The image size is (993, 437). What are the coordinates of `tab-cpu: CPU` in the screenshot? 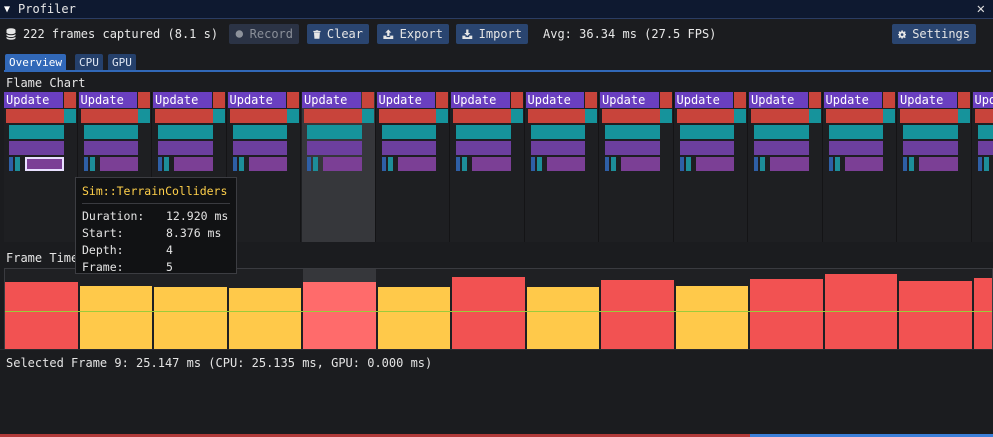 It's located at (89, 62).